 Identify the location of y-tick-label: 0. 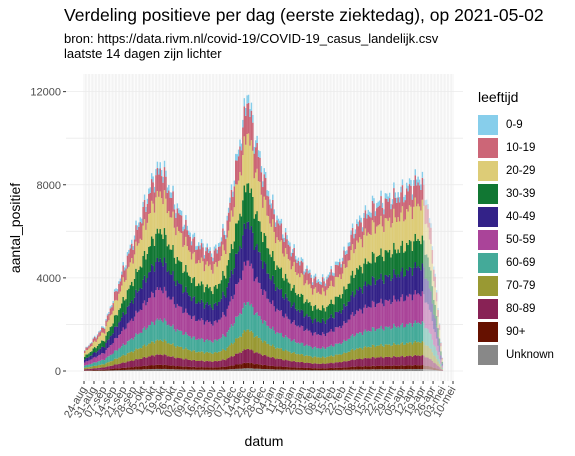
(58, 372).